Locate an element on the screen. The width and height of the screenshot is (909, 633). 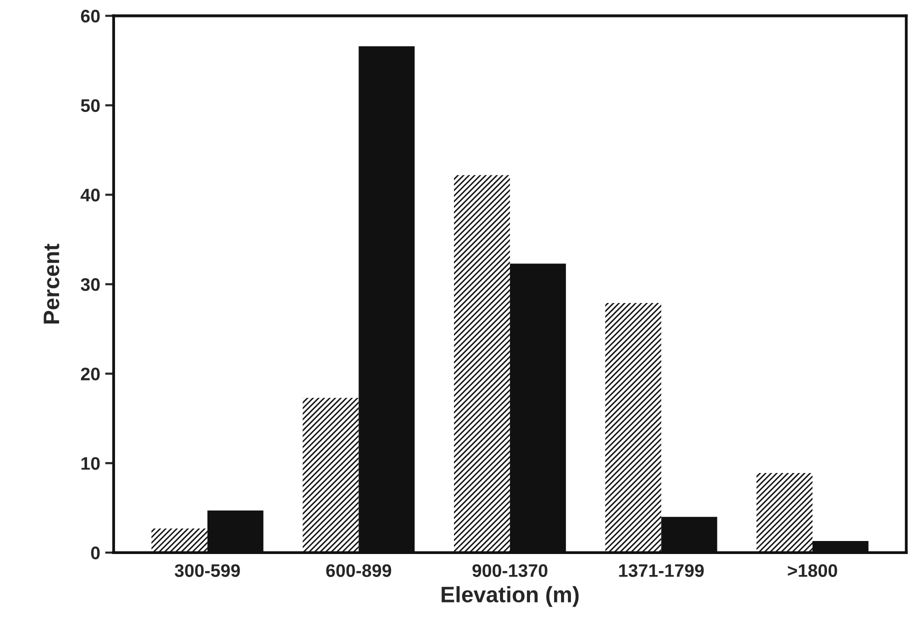
x-tick-label: >1800 is located at coordinates (813, 570).